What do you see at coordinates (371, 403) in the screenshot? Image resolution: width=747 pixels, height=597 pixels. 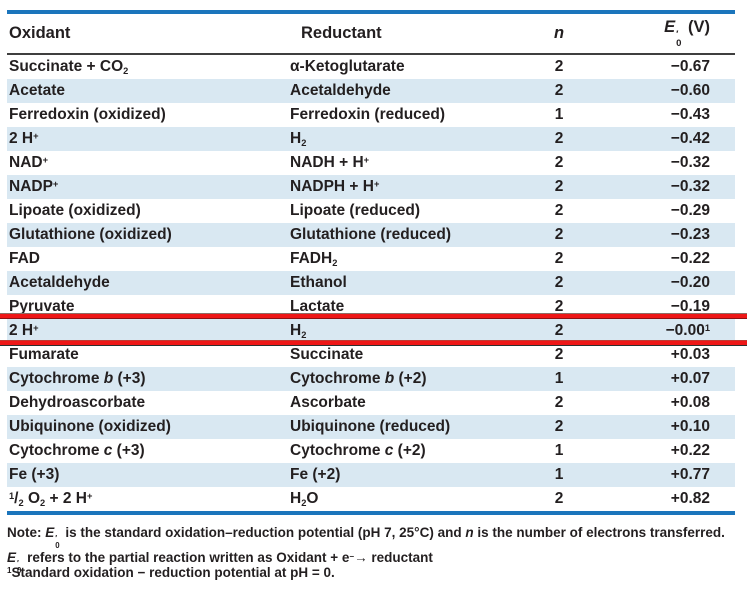 I see `table-row: Dehydroascorbate Ascorbate 2 +0.08` at bounding box center [371, 403].